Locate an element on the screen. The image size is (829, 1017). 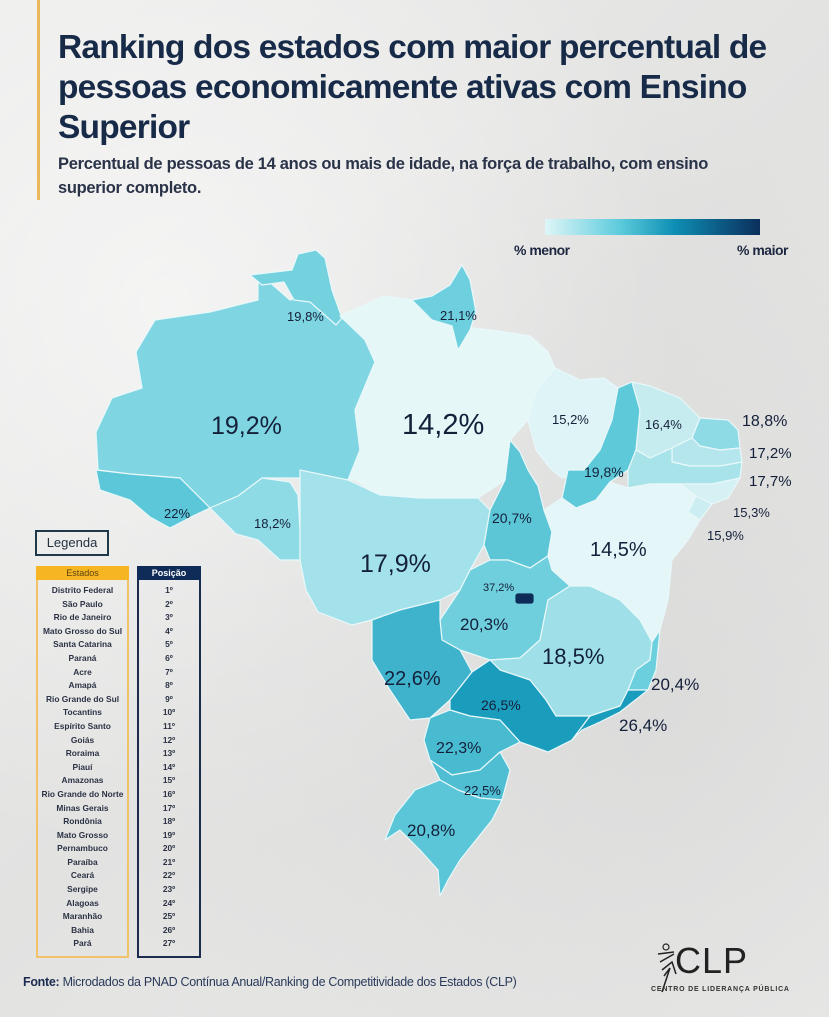
legend-state-row: Amapá is located at coordinates (82, 685).